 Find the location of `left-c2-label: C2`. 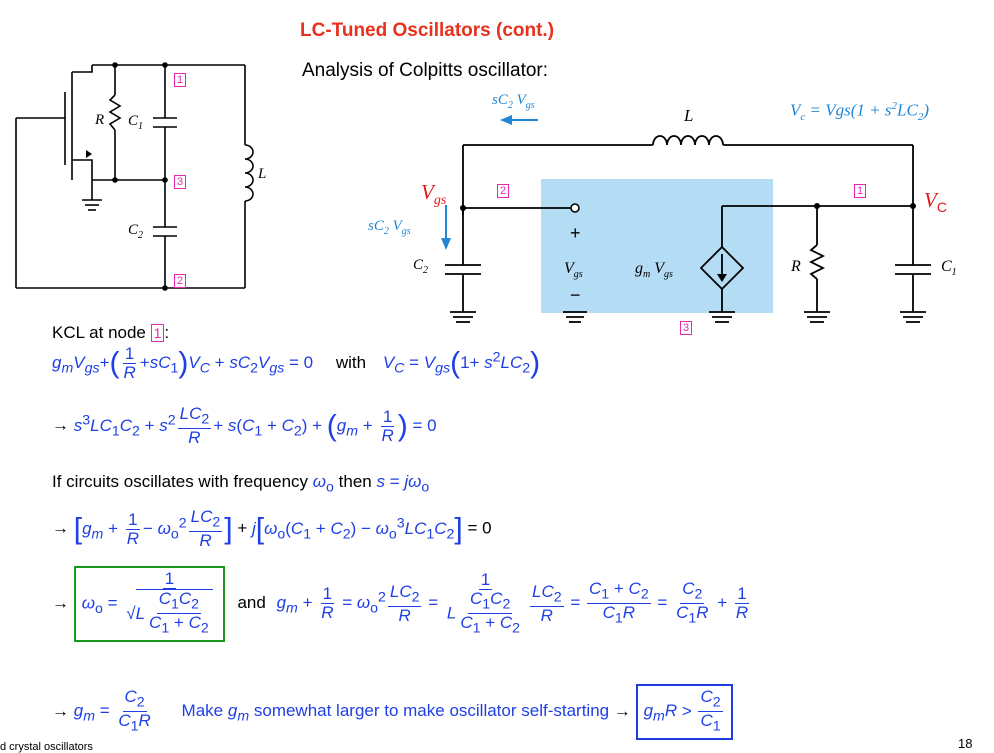

left-c2-label: C2 is located at coordinates (136, 231).